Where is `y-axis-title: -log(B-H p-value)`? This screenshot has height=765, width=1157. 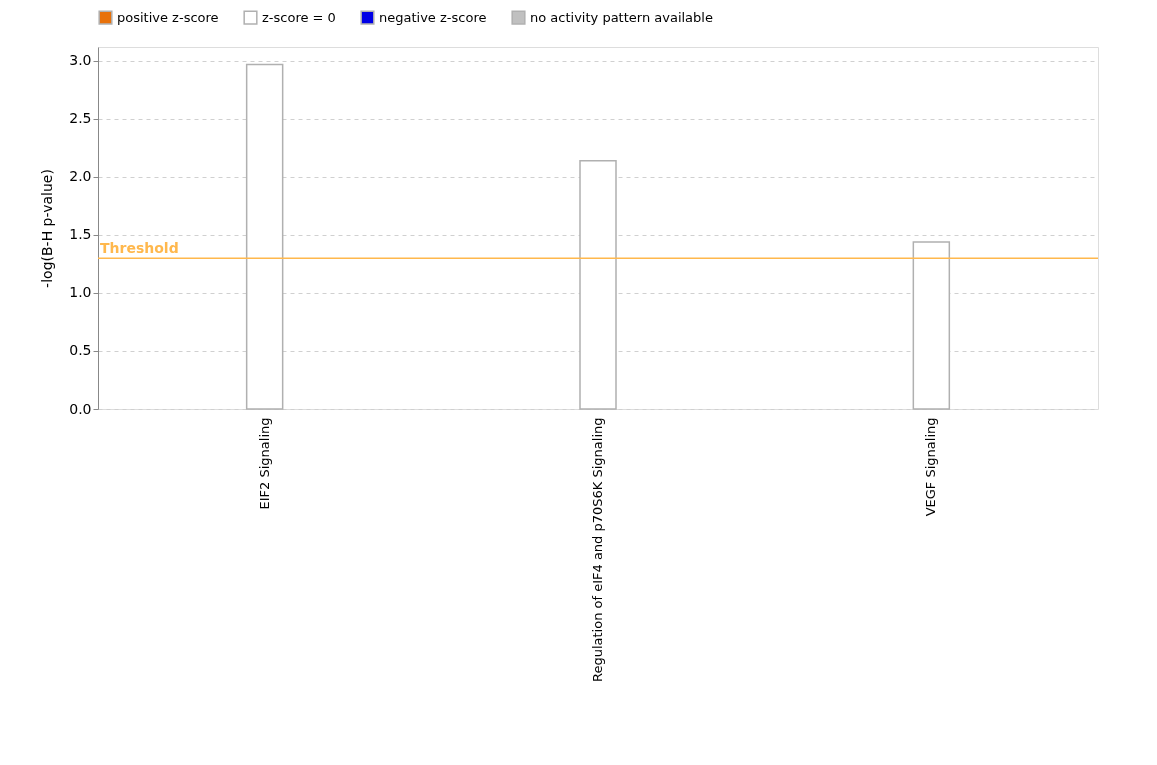 y-axis-title: -log(B-H p-value) is located at coordinates (47, 228).